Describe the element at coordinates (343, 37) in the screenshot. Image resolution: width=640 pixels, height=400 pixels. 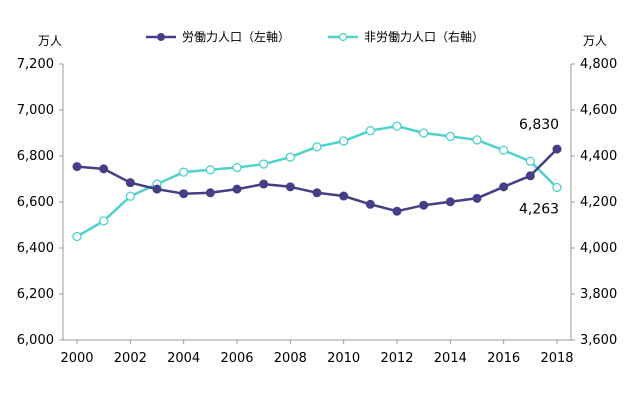
I see `legend-marker-nonlabor` at that location.